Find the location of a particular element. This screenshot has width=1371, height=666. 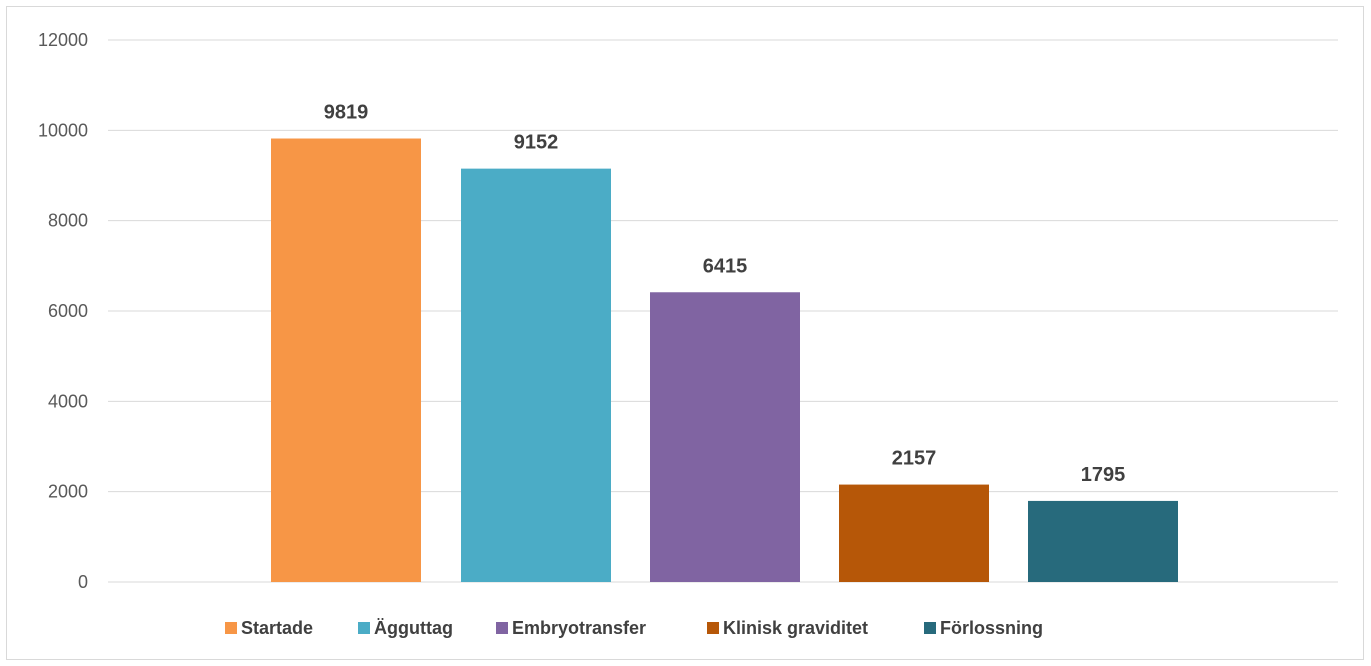

legend-label: Ägguttag is located at coordinates (413, 628).